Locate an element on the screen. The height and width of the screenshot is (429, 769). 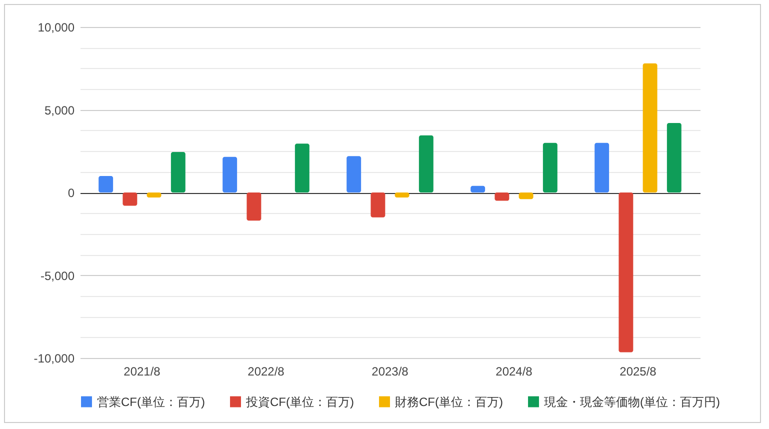
y-tick-label: -5,000 is located at coordinates (57, 275).